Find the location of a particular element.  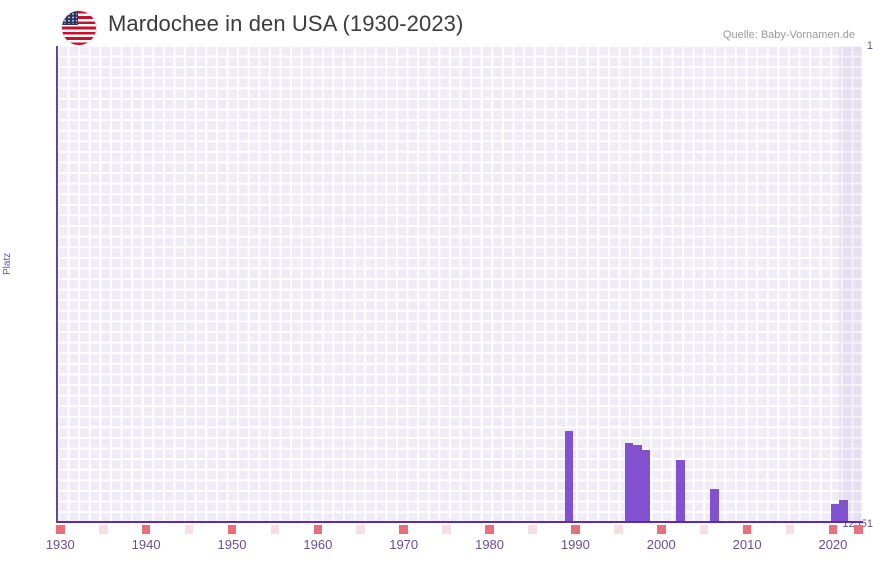

x-axis-tick-label: 1960 is located at coordinates (318, 544).